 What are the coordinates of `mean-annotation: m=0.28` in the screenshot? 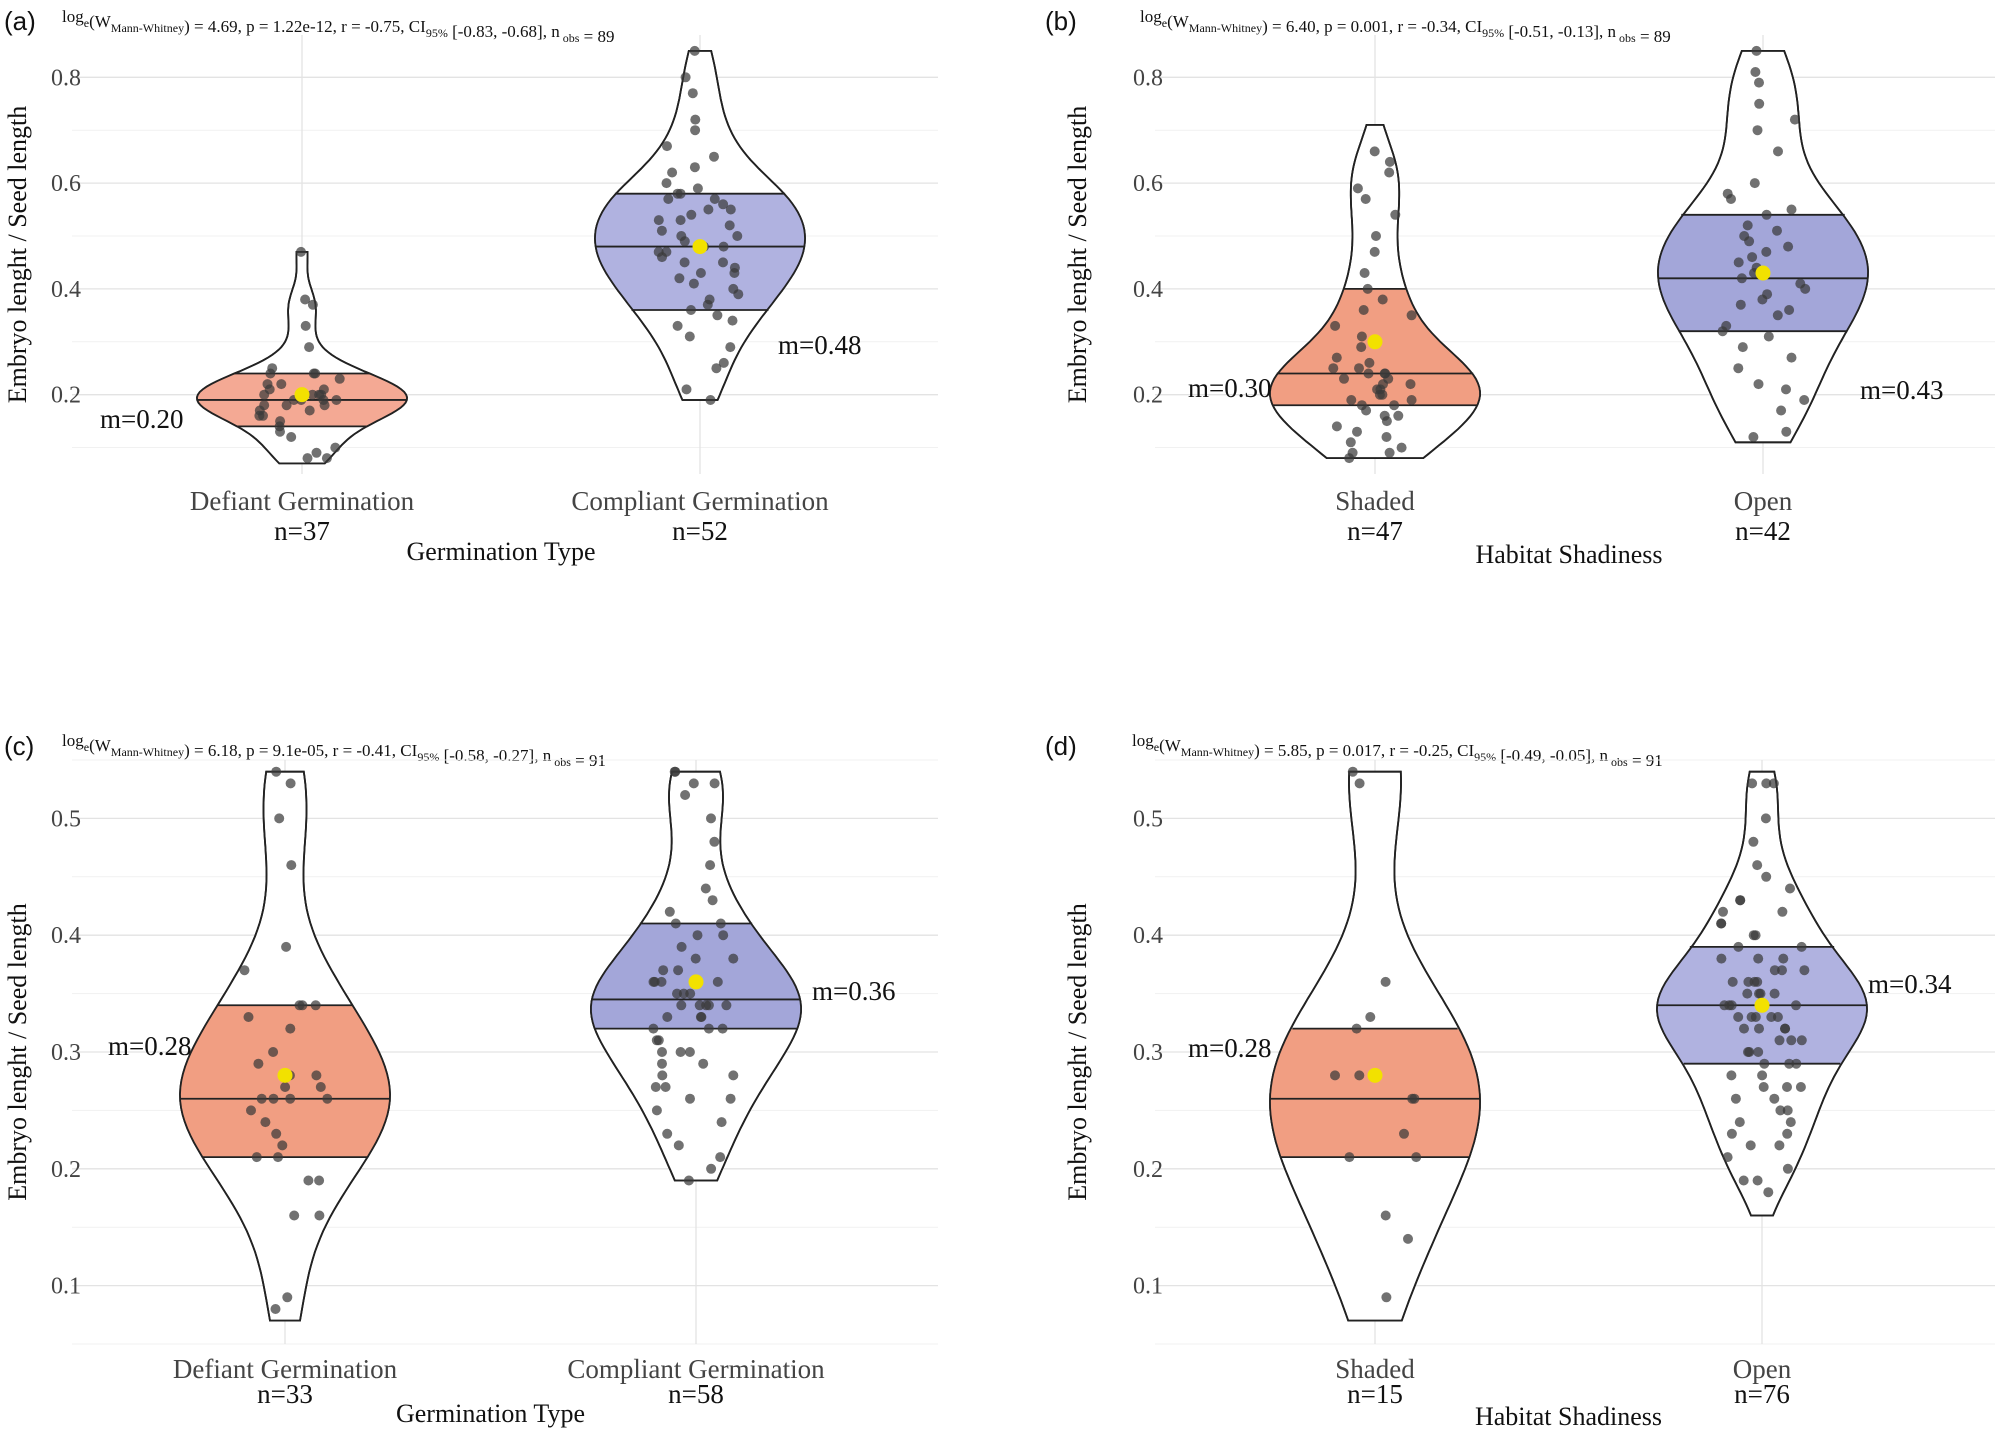 It's located at (1229, 1048).